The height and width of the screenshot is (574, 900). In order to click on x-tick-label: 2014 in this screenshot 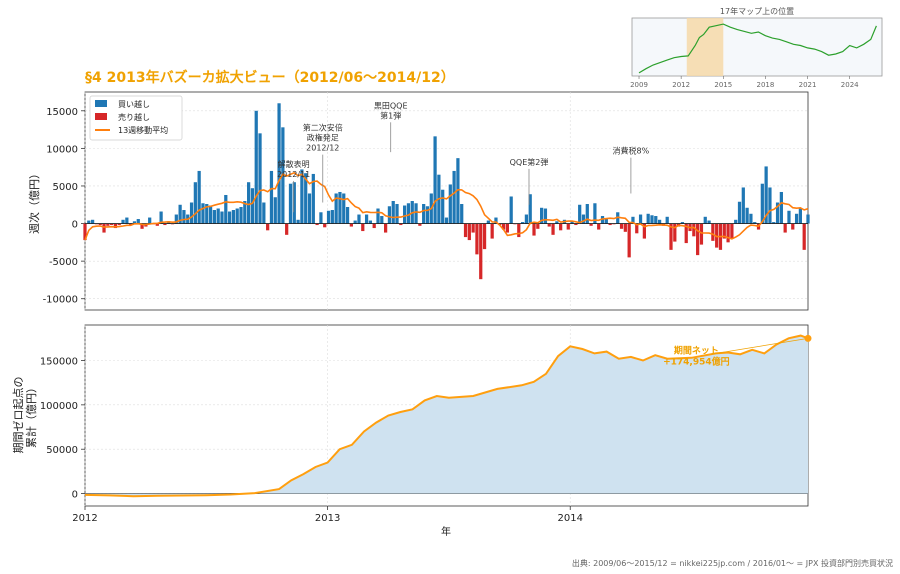, I will do `click(570, 518)`.